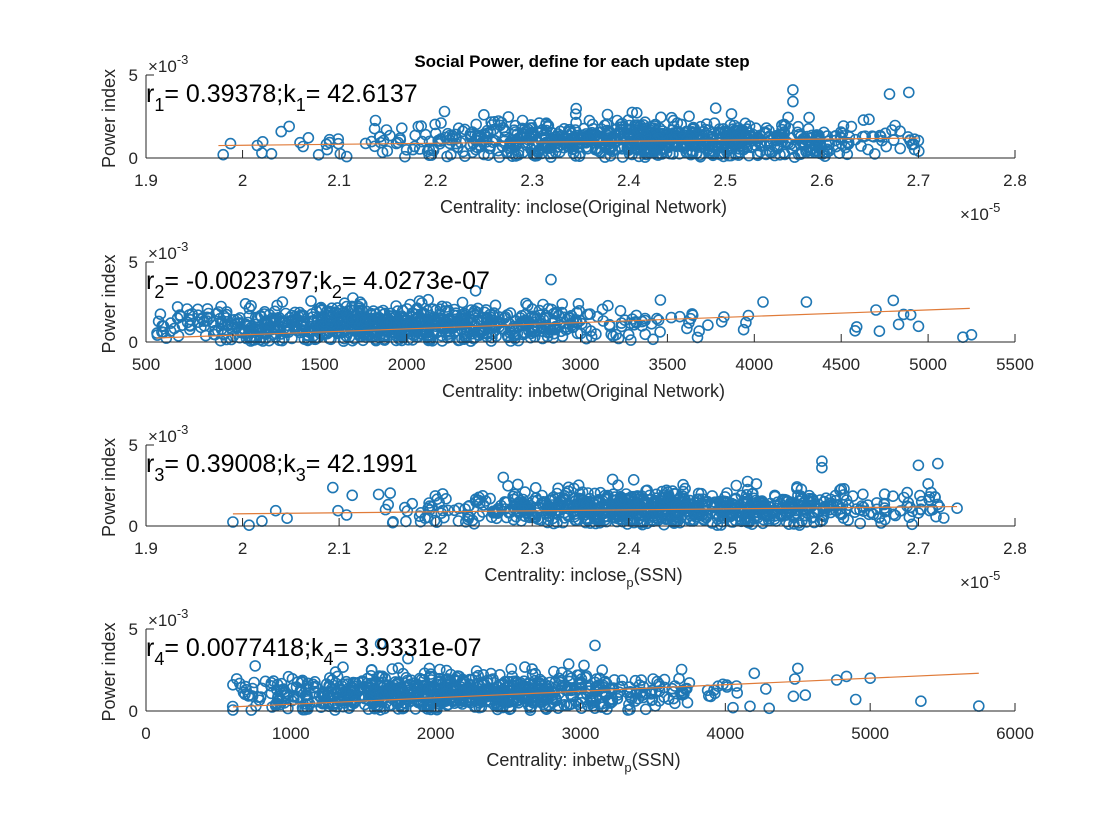 This screenshot has width=1120, height=840. I want to click on x-tick-label: 2.6, so click(822, 548).